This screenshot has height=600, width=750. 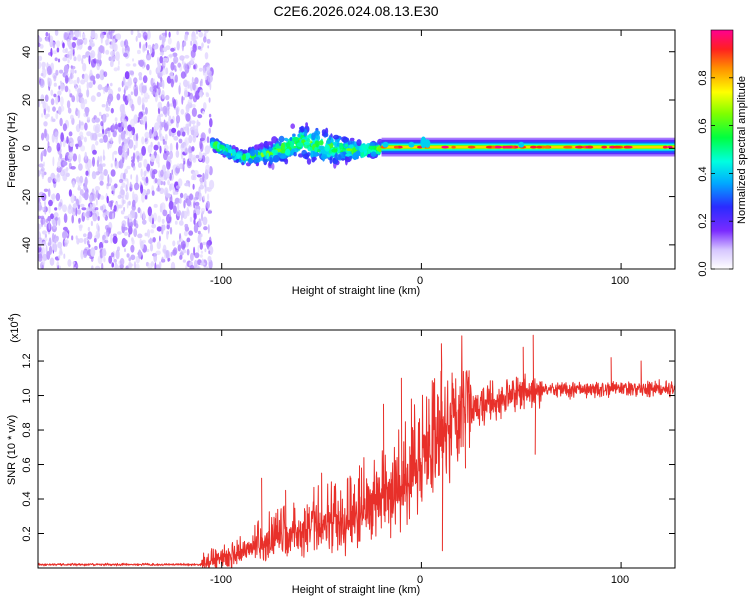 I want to click on figure-title: C2E6.2026.024.08.13.E30, so click(x=355, y=11).